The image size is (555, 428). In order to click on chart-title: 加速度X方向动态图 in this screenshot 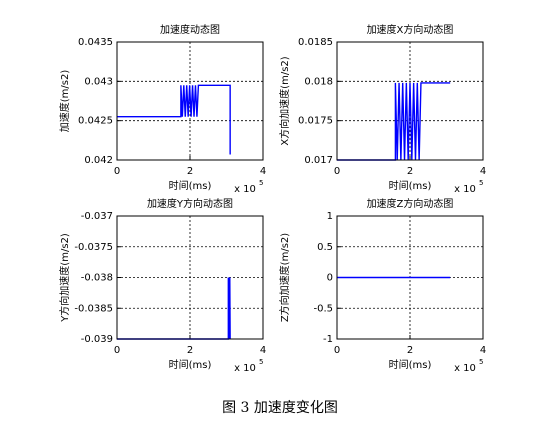, I will do `click(410, 29)`.